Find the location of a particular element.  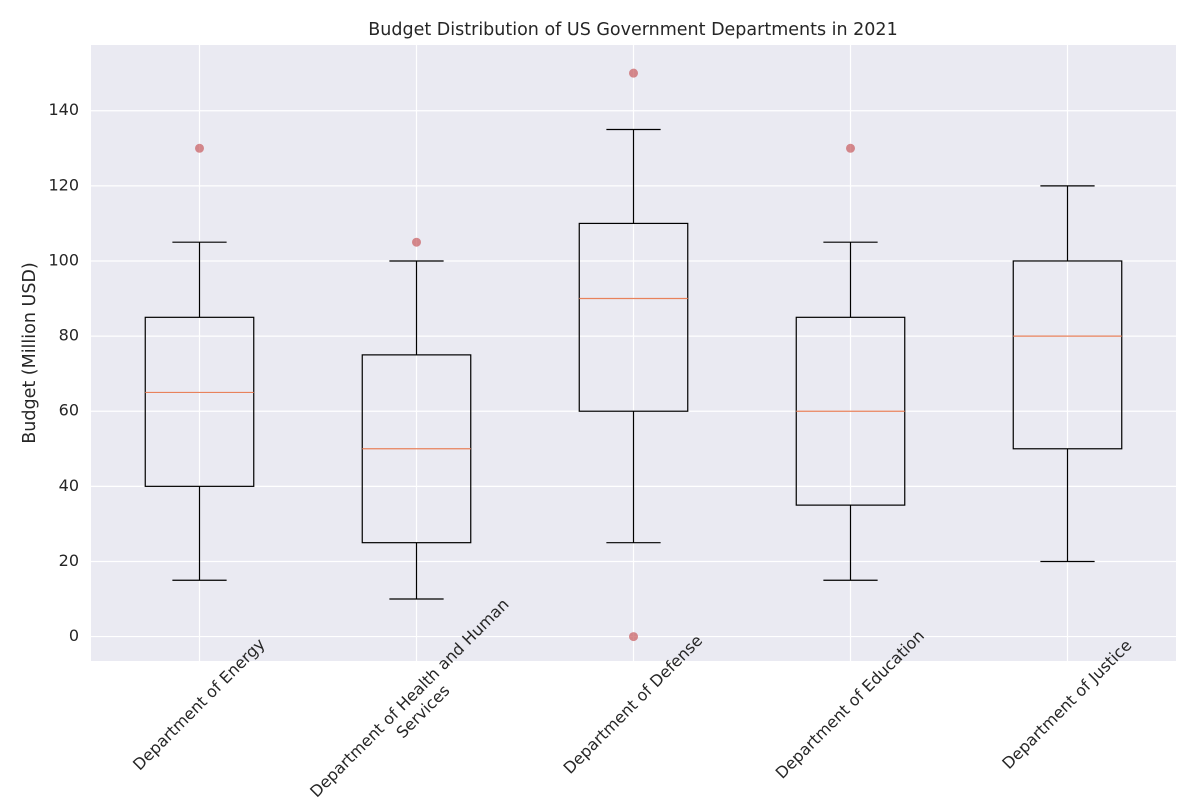

y-tick-label: 140 is located at coordinates (63, 109).